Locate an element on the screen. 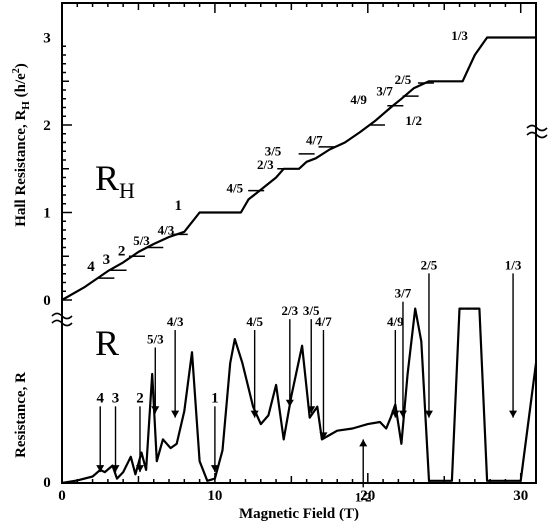  hall-axis-title: Hall Resistance, RH (h/e2) is located at coordinates (21, 145).